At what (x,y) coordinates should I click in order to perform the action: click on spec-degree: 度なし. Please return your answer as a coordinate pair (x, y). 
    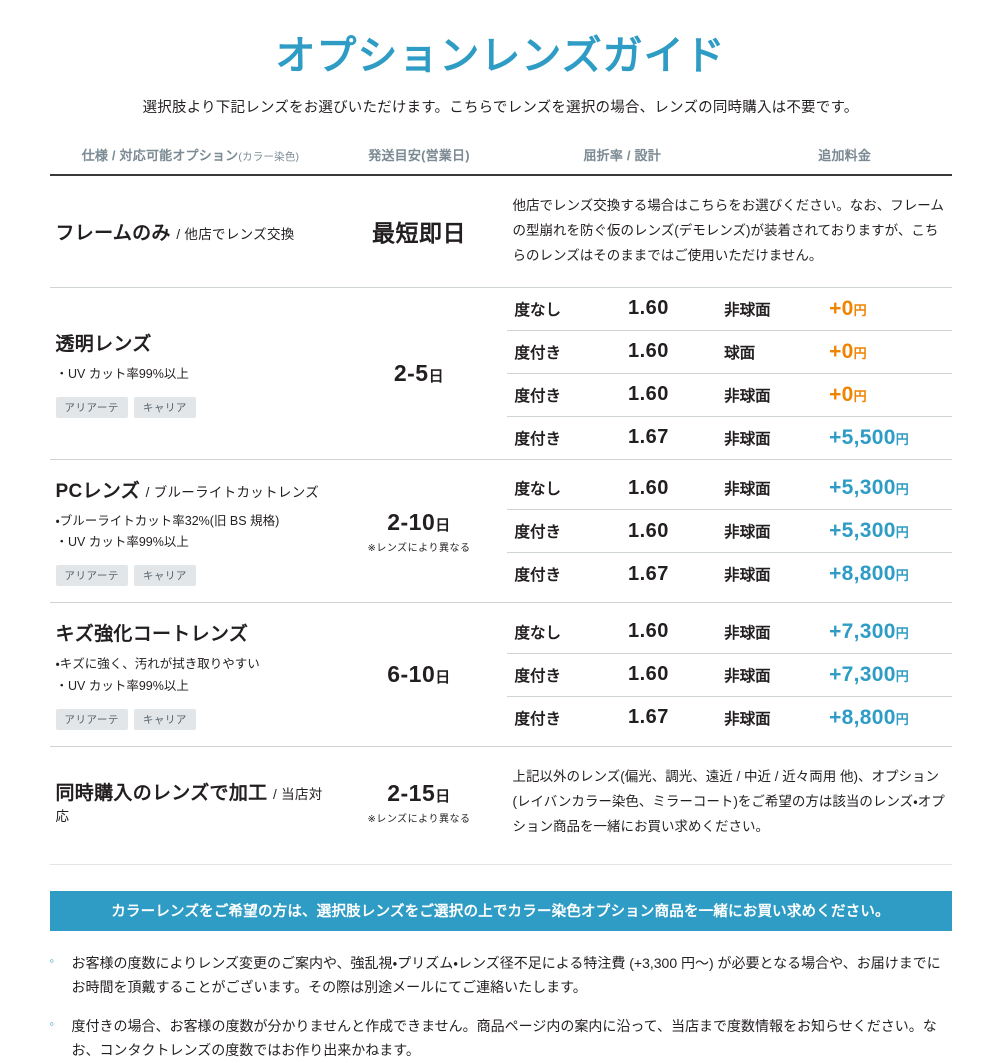
    Looking at the image, I should click on (538, 310).